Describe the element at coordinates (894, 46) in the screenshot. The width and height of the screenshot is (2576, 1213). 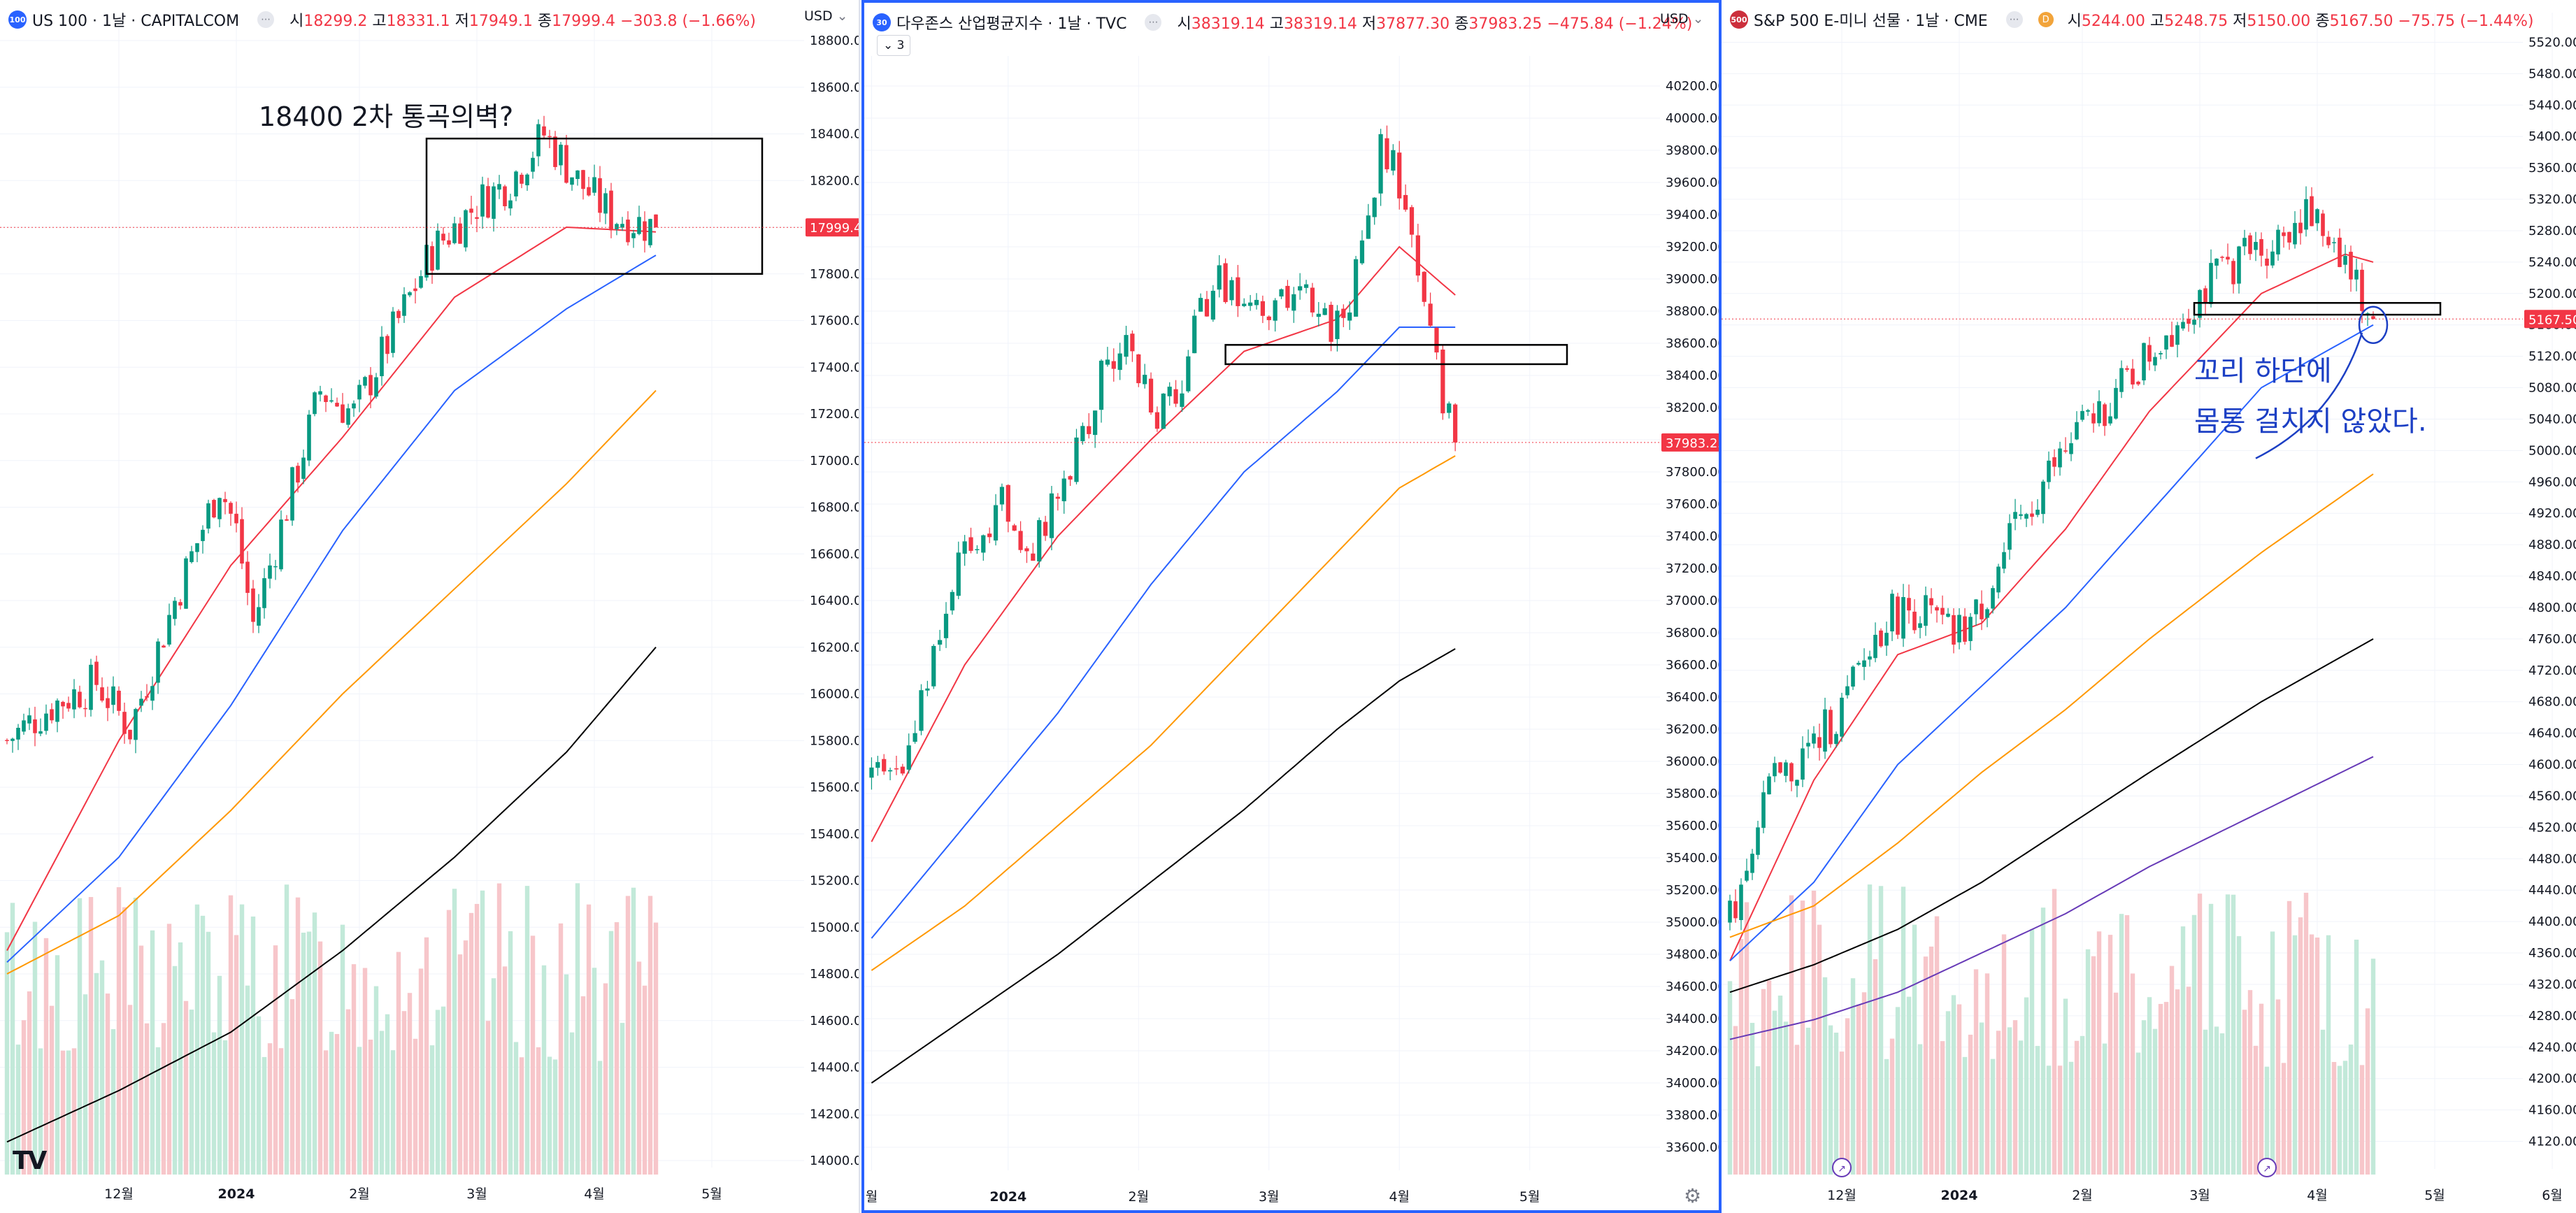
I see `collapse-indicators-button: ⌄ 3` at that location.